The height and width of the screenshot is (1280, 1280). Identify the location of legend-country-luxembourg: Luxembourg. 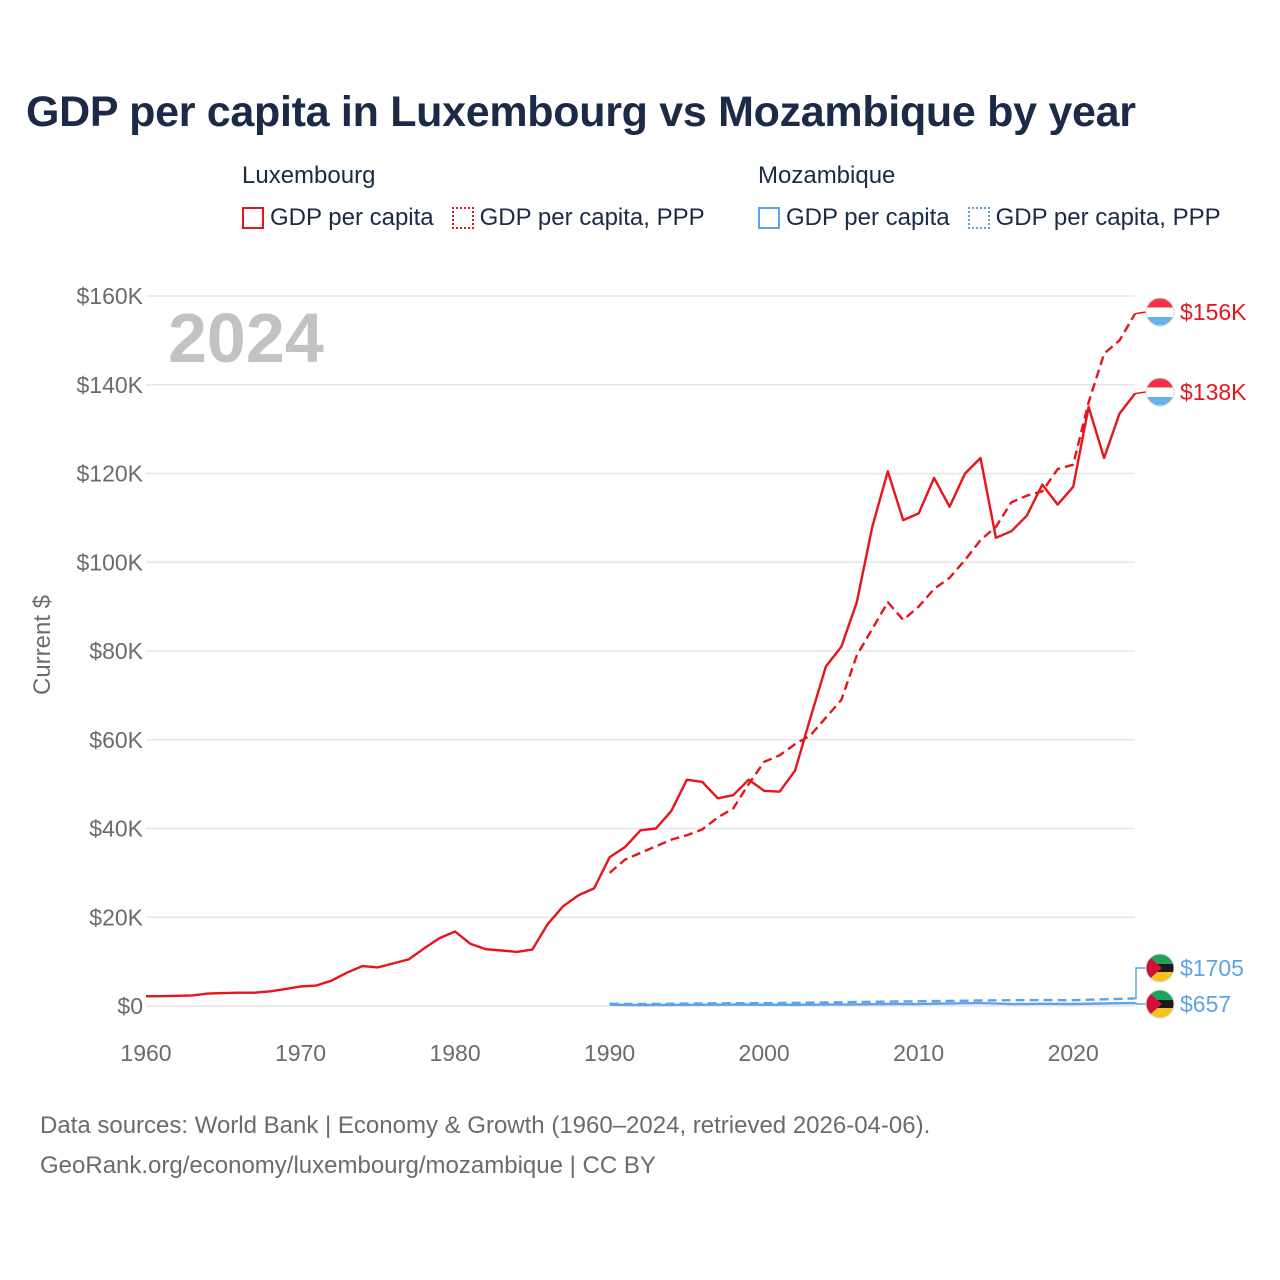
(309, 175).